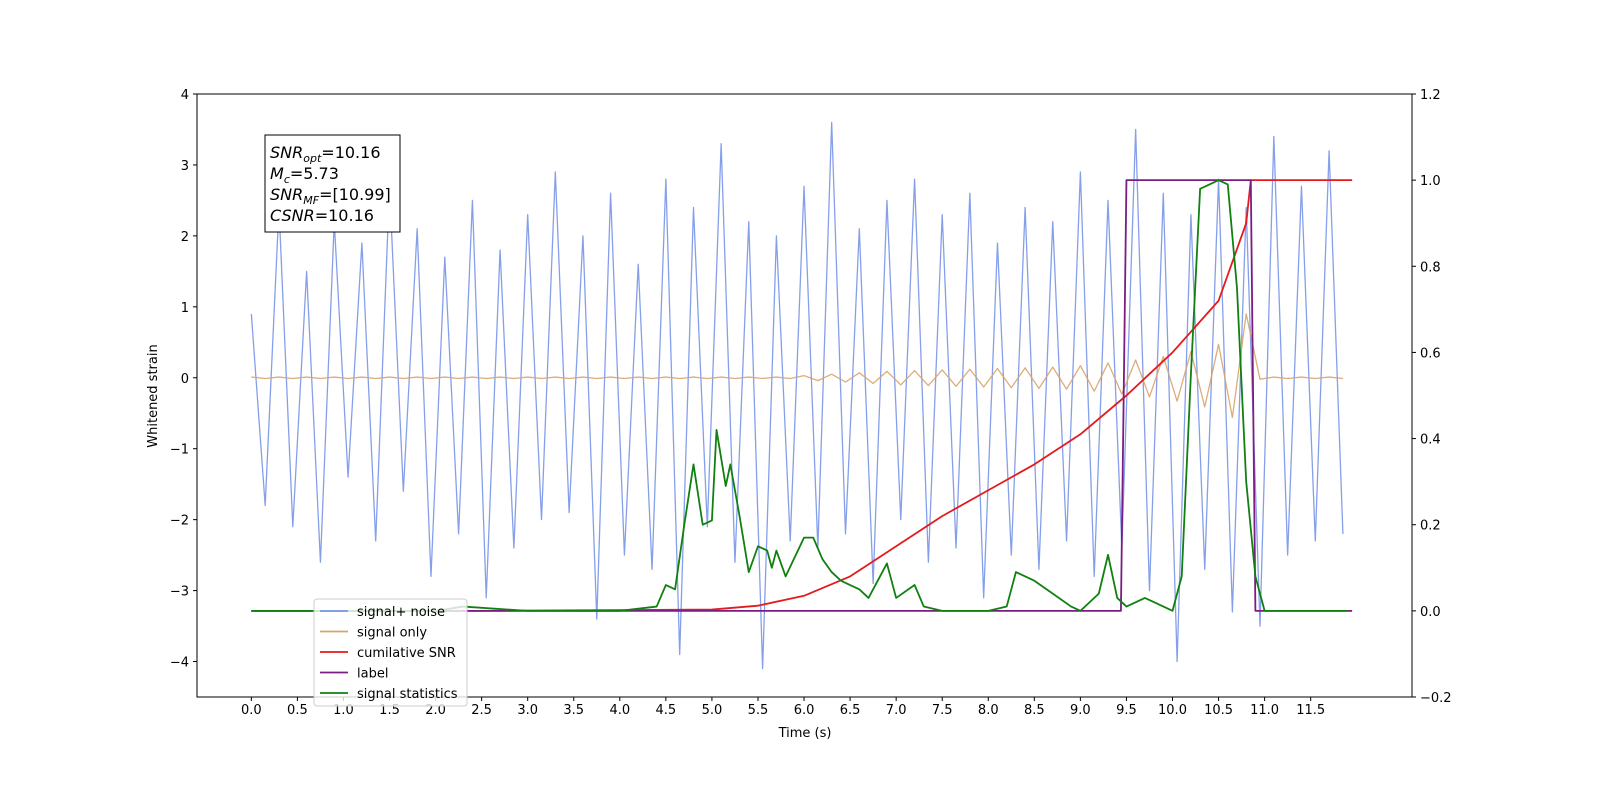 The height and width of the screenshot is (804, 1600). What do you see at coordinates (481, 710) in the screenshot?
I see `x-tick-label: 2.5` at bounding box center [481, 710].